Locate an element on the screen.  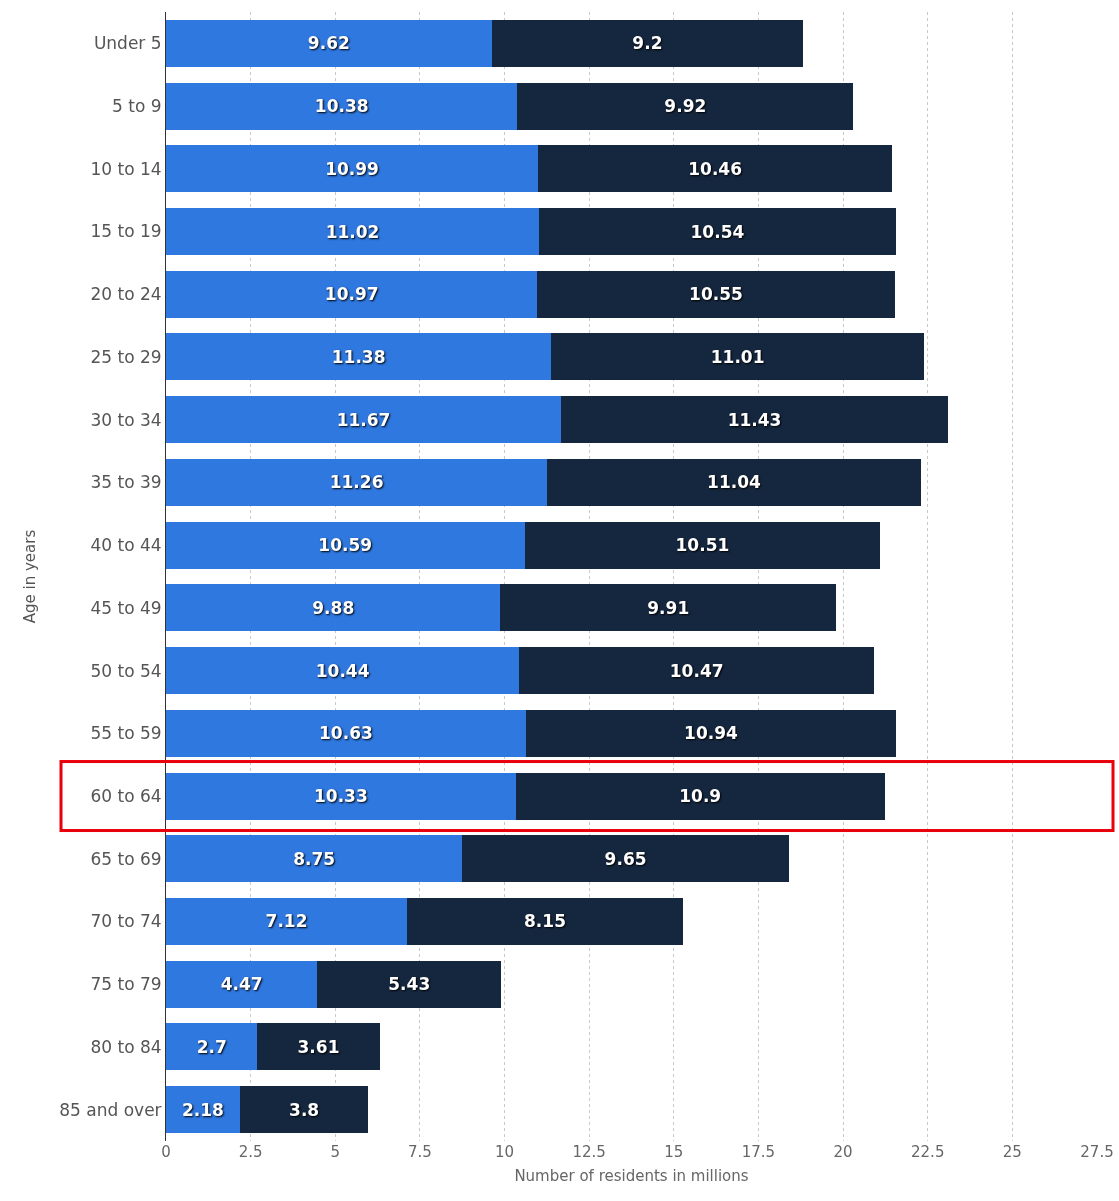
data-label: 8.75 is located at coordinates (314, 858).